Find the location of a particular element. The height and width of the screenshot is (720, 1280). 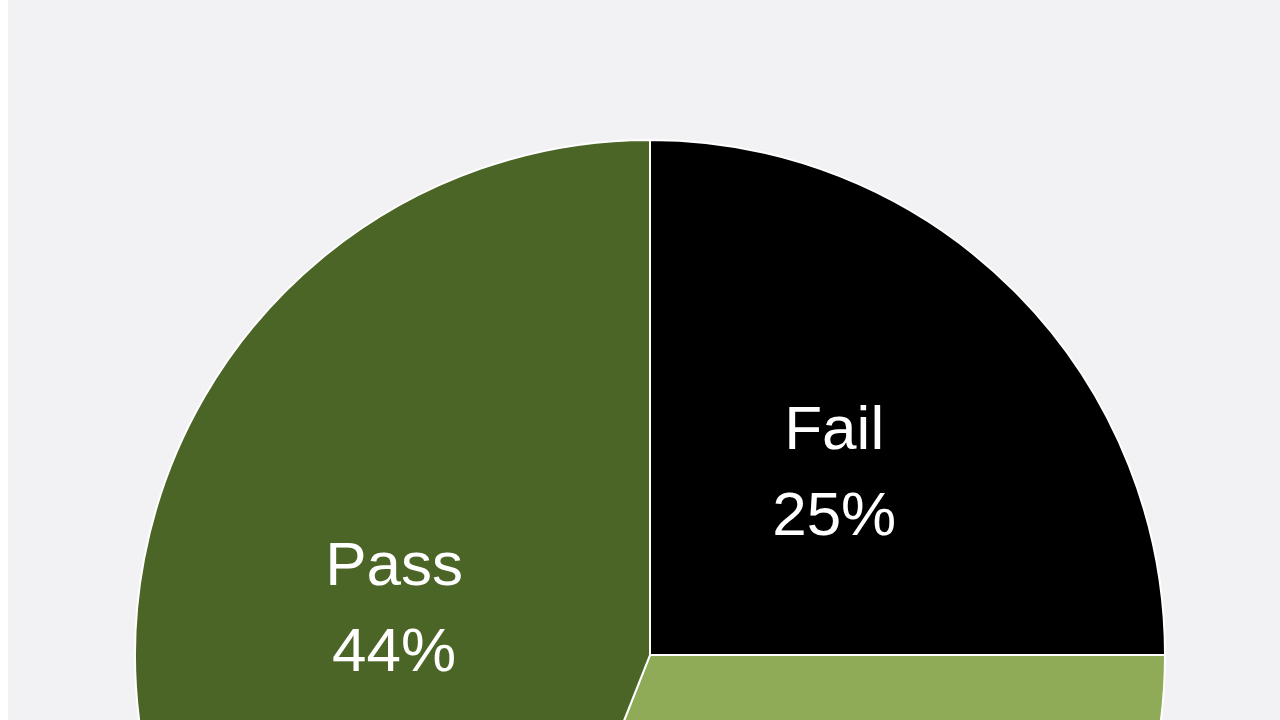

data-label: 25% is located at coordinates (834, 514).